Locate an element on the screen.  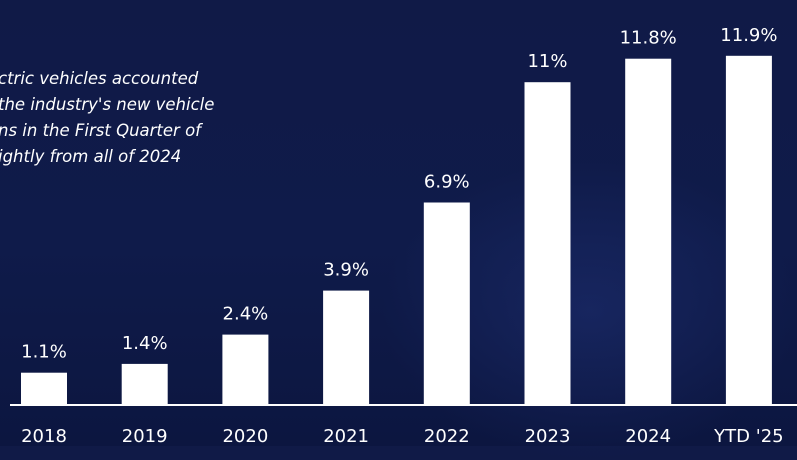
value-label: 11.9% is located at coordinates (748, 35).